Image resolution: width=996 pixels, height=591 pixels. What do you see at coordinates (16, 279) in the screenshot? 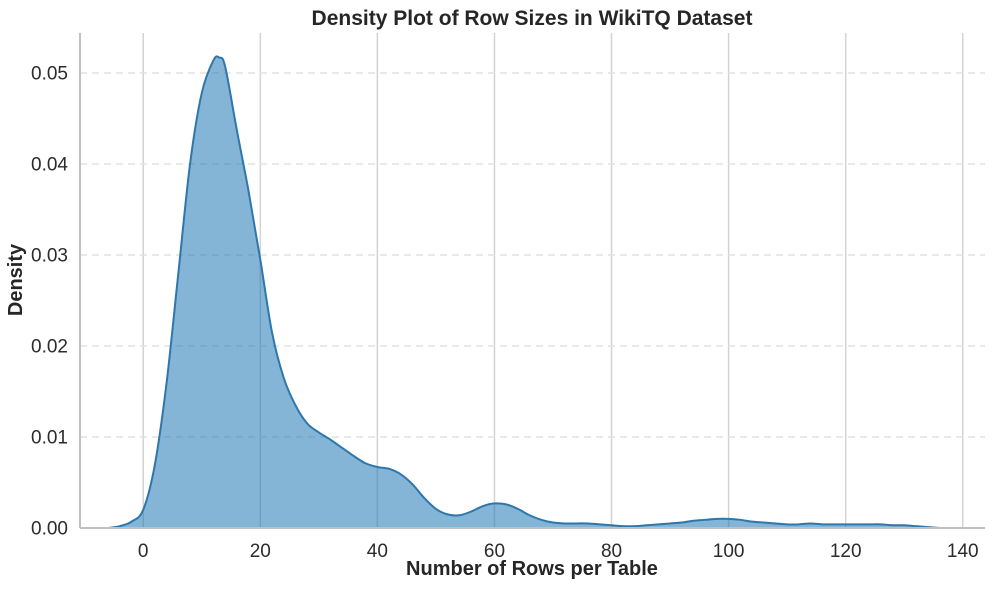
I see `y-axis-label: Density` at bounding box center [16, 279].